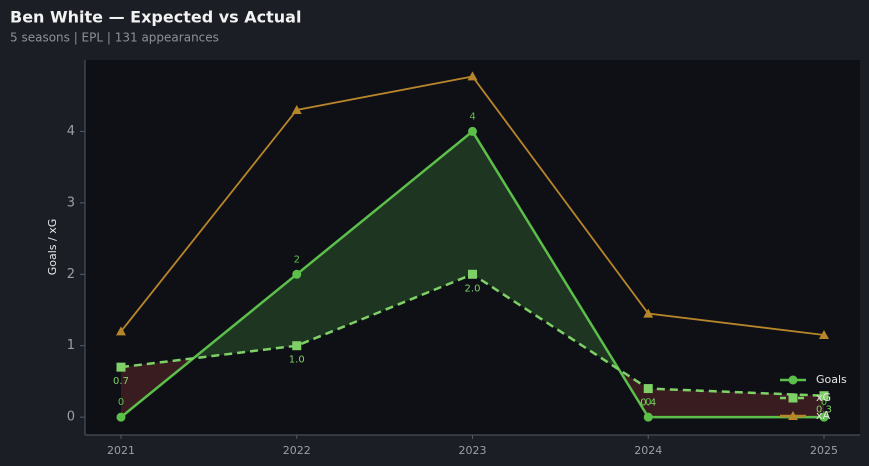 The height and width of the screenshot is (466, 869). I want to click on legend-label: xG, so click(823, 397).